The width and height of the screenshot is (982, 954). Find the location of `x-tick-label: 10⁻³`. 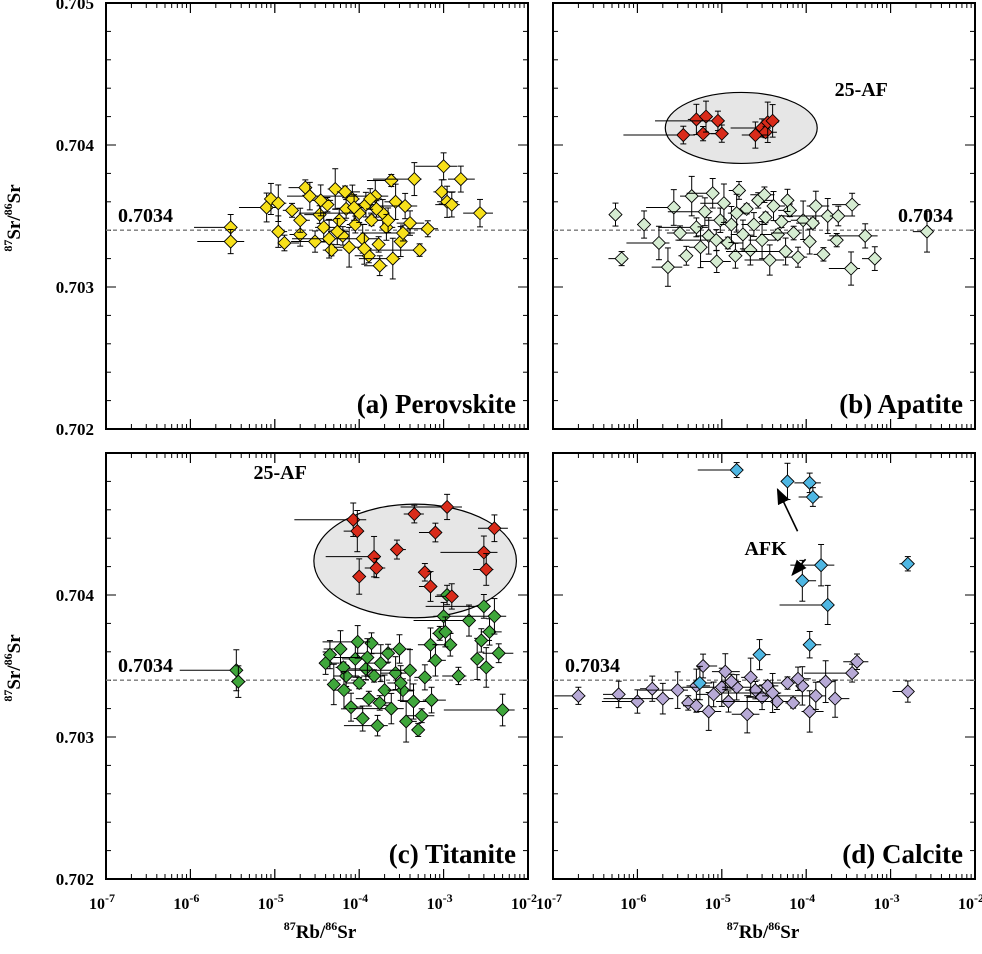

x-tick-label: 10⁻³ is located at coordinates (887, 902).